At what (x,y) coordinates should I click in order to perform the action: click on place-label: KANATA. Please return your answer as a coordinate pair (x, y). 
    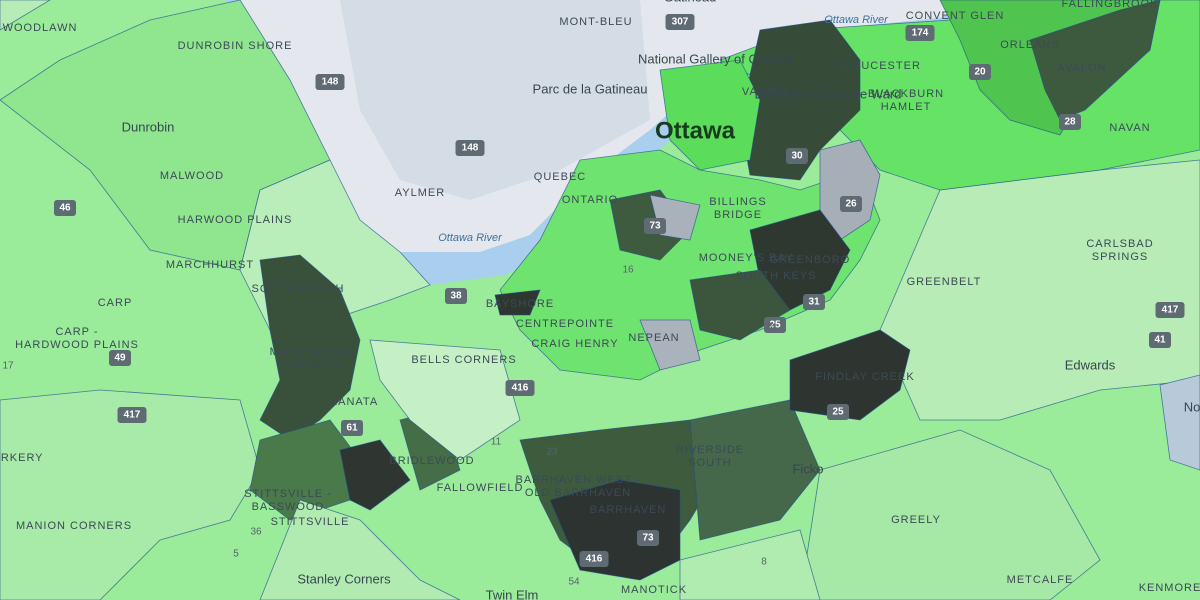
    Looking at the image, I should click on (354, 402).